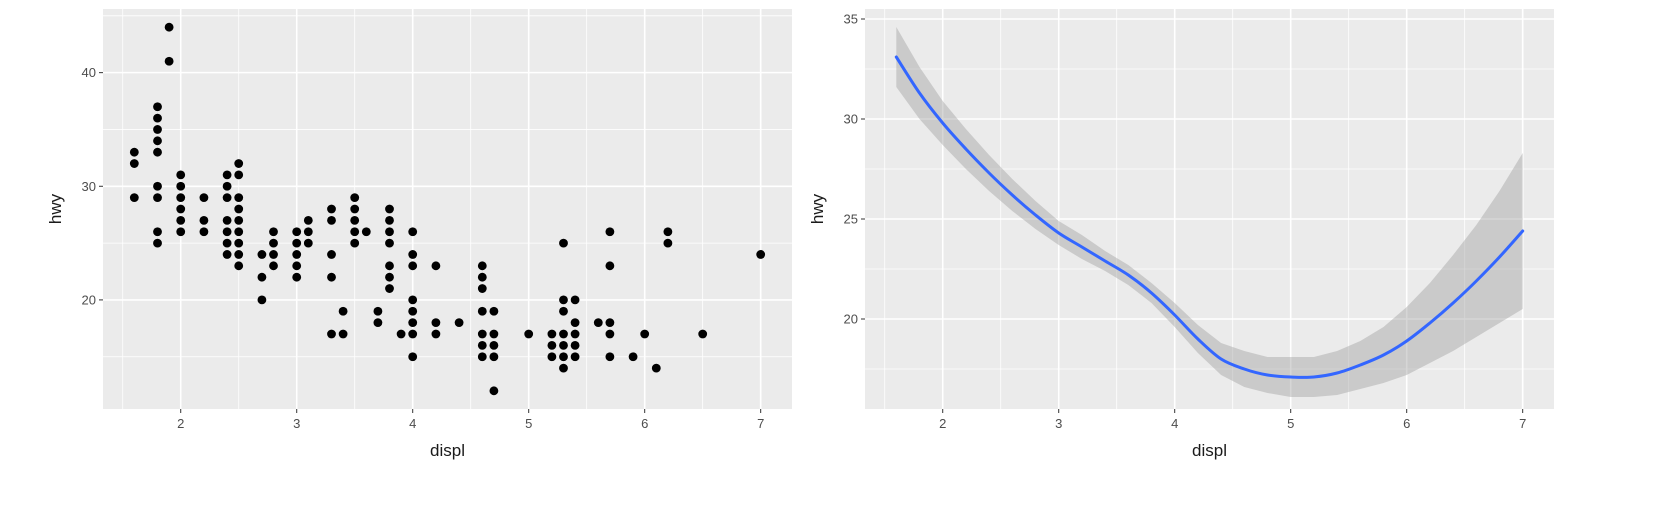  I want to click on smooth-x-axis-title: displ, so click(1209, 450).